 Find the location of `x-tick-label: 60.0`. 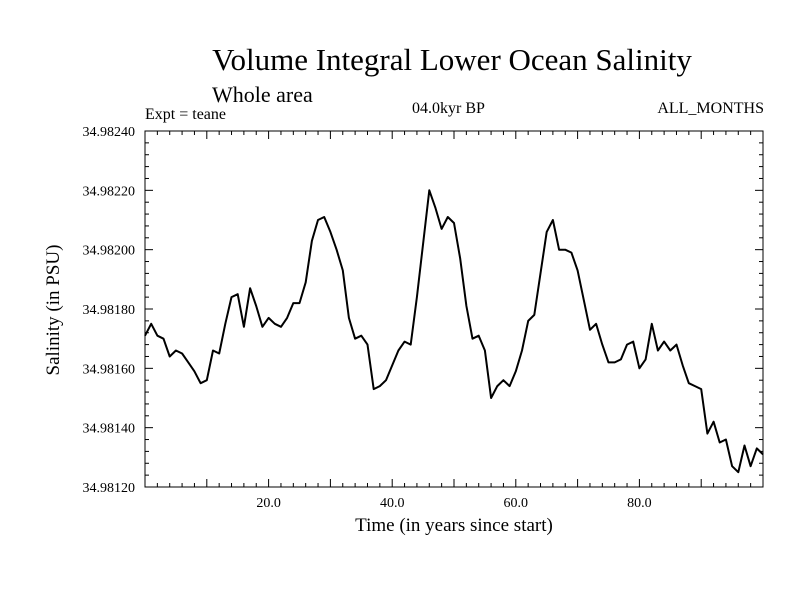

x-tick-label: 60.0 is located at coordinates (516, 503).